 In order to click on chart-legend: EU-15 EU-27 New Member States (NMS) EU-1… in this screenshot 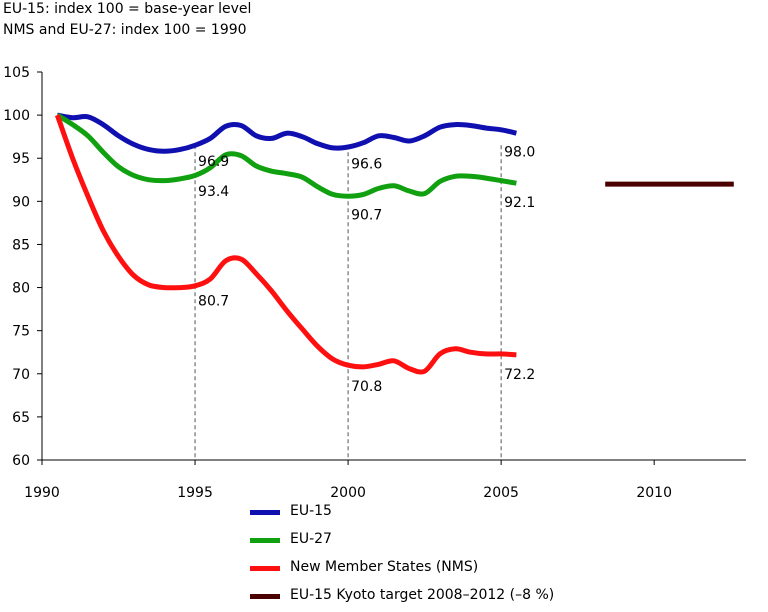, I will do `click(460, 556)`.